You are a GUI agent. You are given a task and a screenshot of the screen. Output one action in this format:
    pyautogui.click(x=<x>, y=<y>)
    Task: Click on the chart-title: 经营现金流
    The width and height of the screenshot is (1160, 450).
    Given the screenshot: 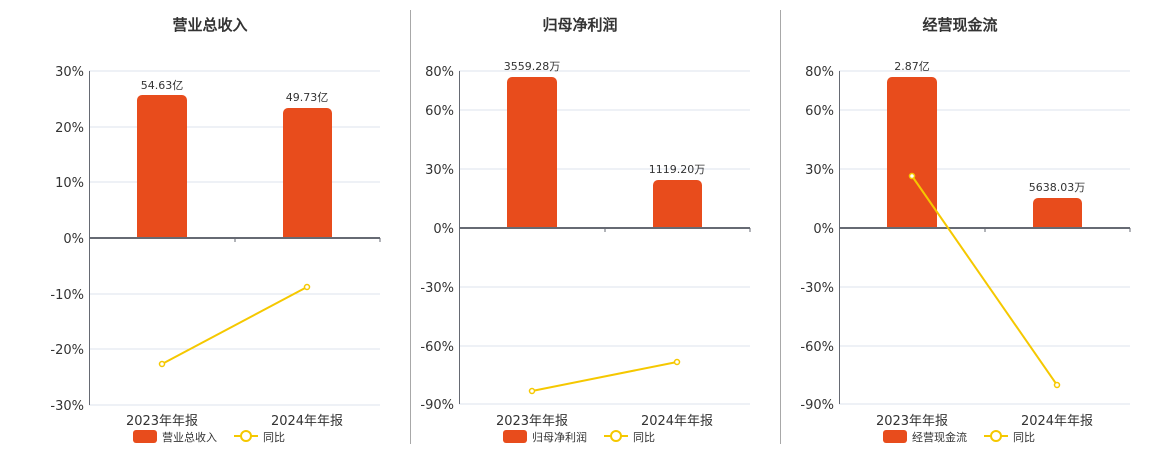 What is the action you would take?
    pyautogui.click(x=959, y=25)
    